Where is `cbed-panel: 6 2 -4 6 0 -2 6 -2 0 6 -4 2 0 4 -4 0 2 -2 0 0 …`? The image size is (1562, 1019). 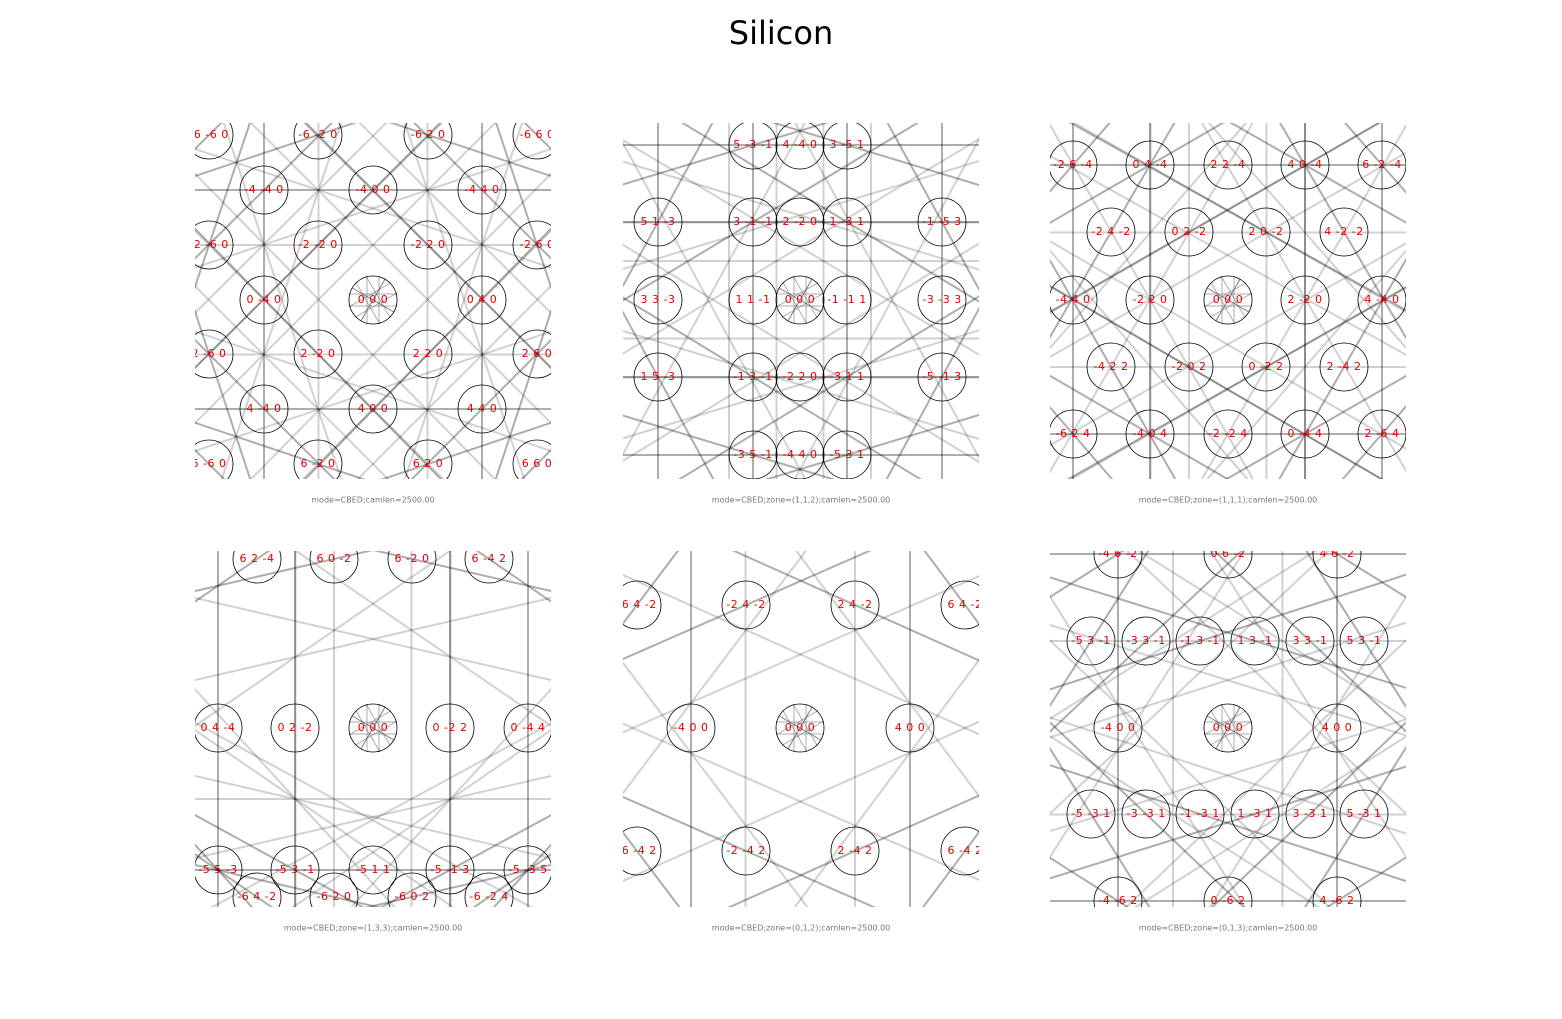
cbed-panel: 6 2 -4 6 0 -2 6 -2 0 6 -4 2 0 4 -4 0 2 -2 0 0 … is located at coordinates (373, 729).